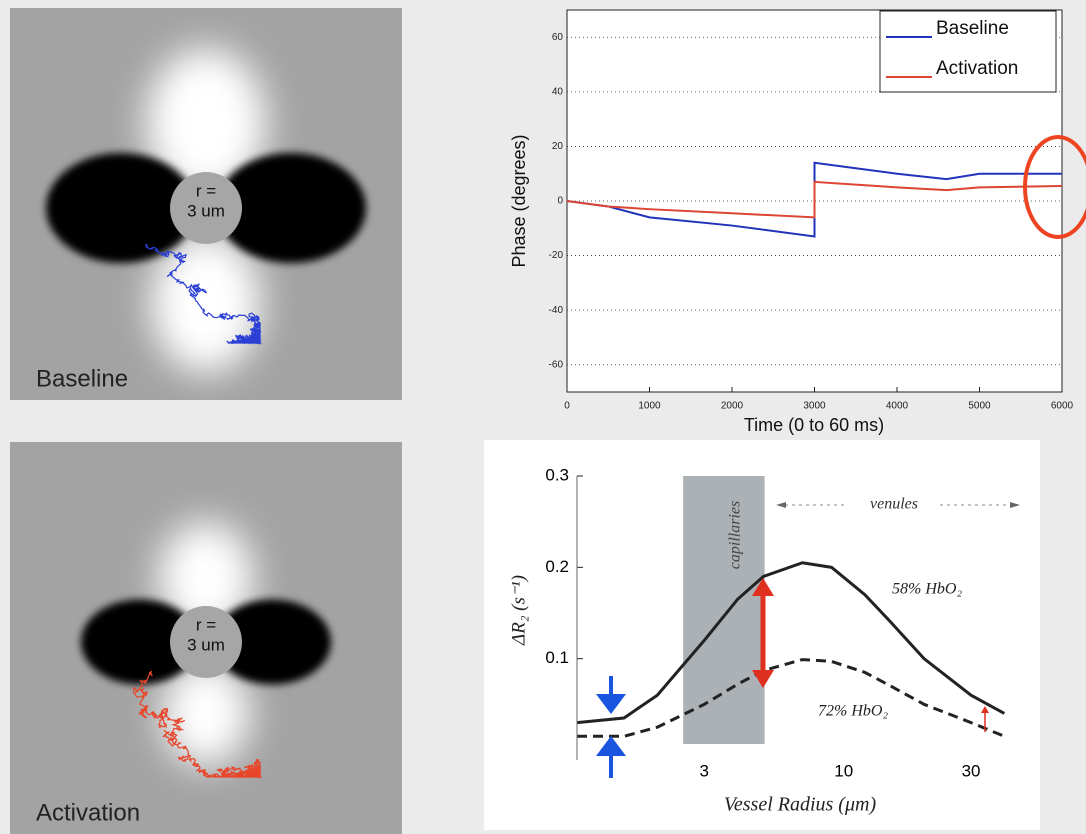  What do you see at coordinates (704, 770) in the screenshot?
I see `x-tick-label: 3` at bounding box center [704, 770].